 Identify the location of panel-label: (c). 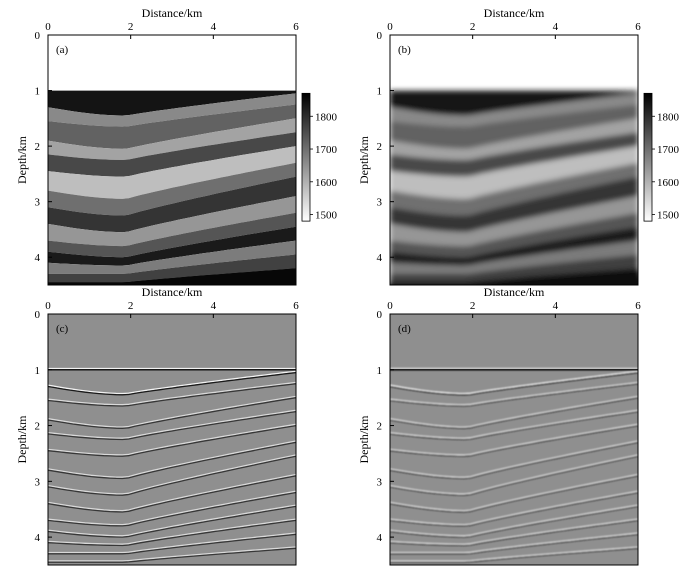
(62, 329).